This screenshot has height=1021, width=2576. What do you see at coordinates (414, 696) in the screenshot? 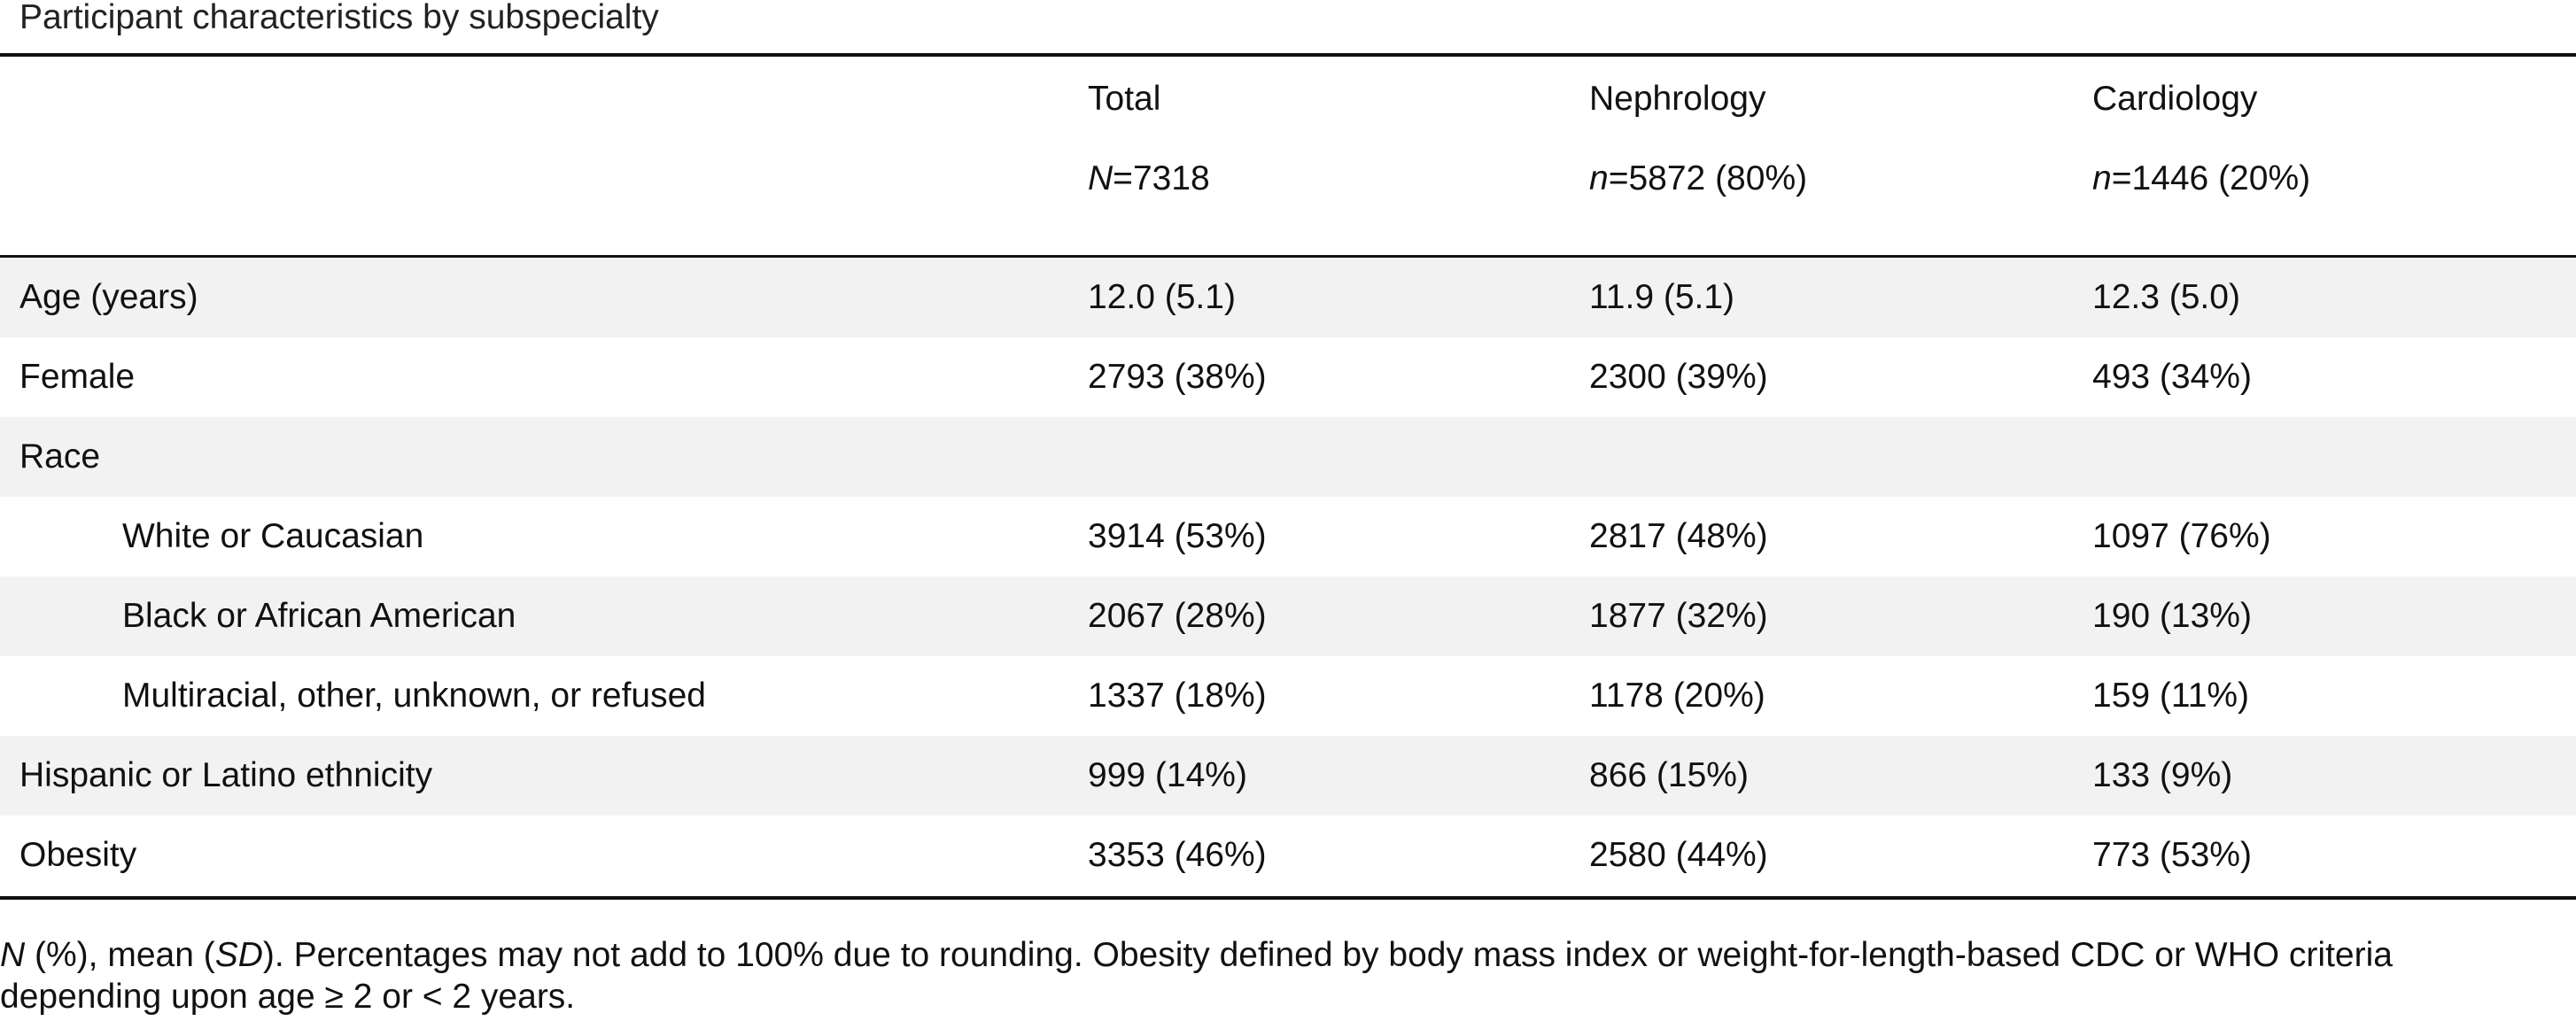
I see `row-label: Multiracial, other, unknown, or refused` at bounding box center [414, 696].